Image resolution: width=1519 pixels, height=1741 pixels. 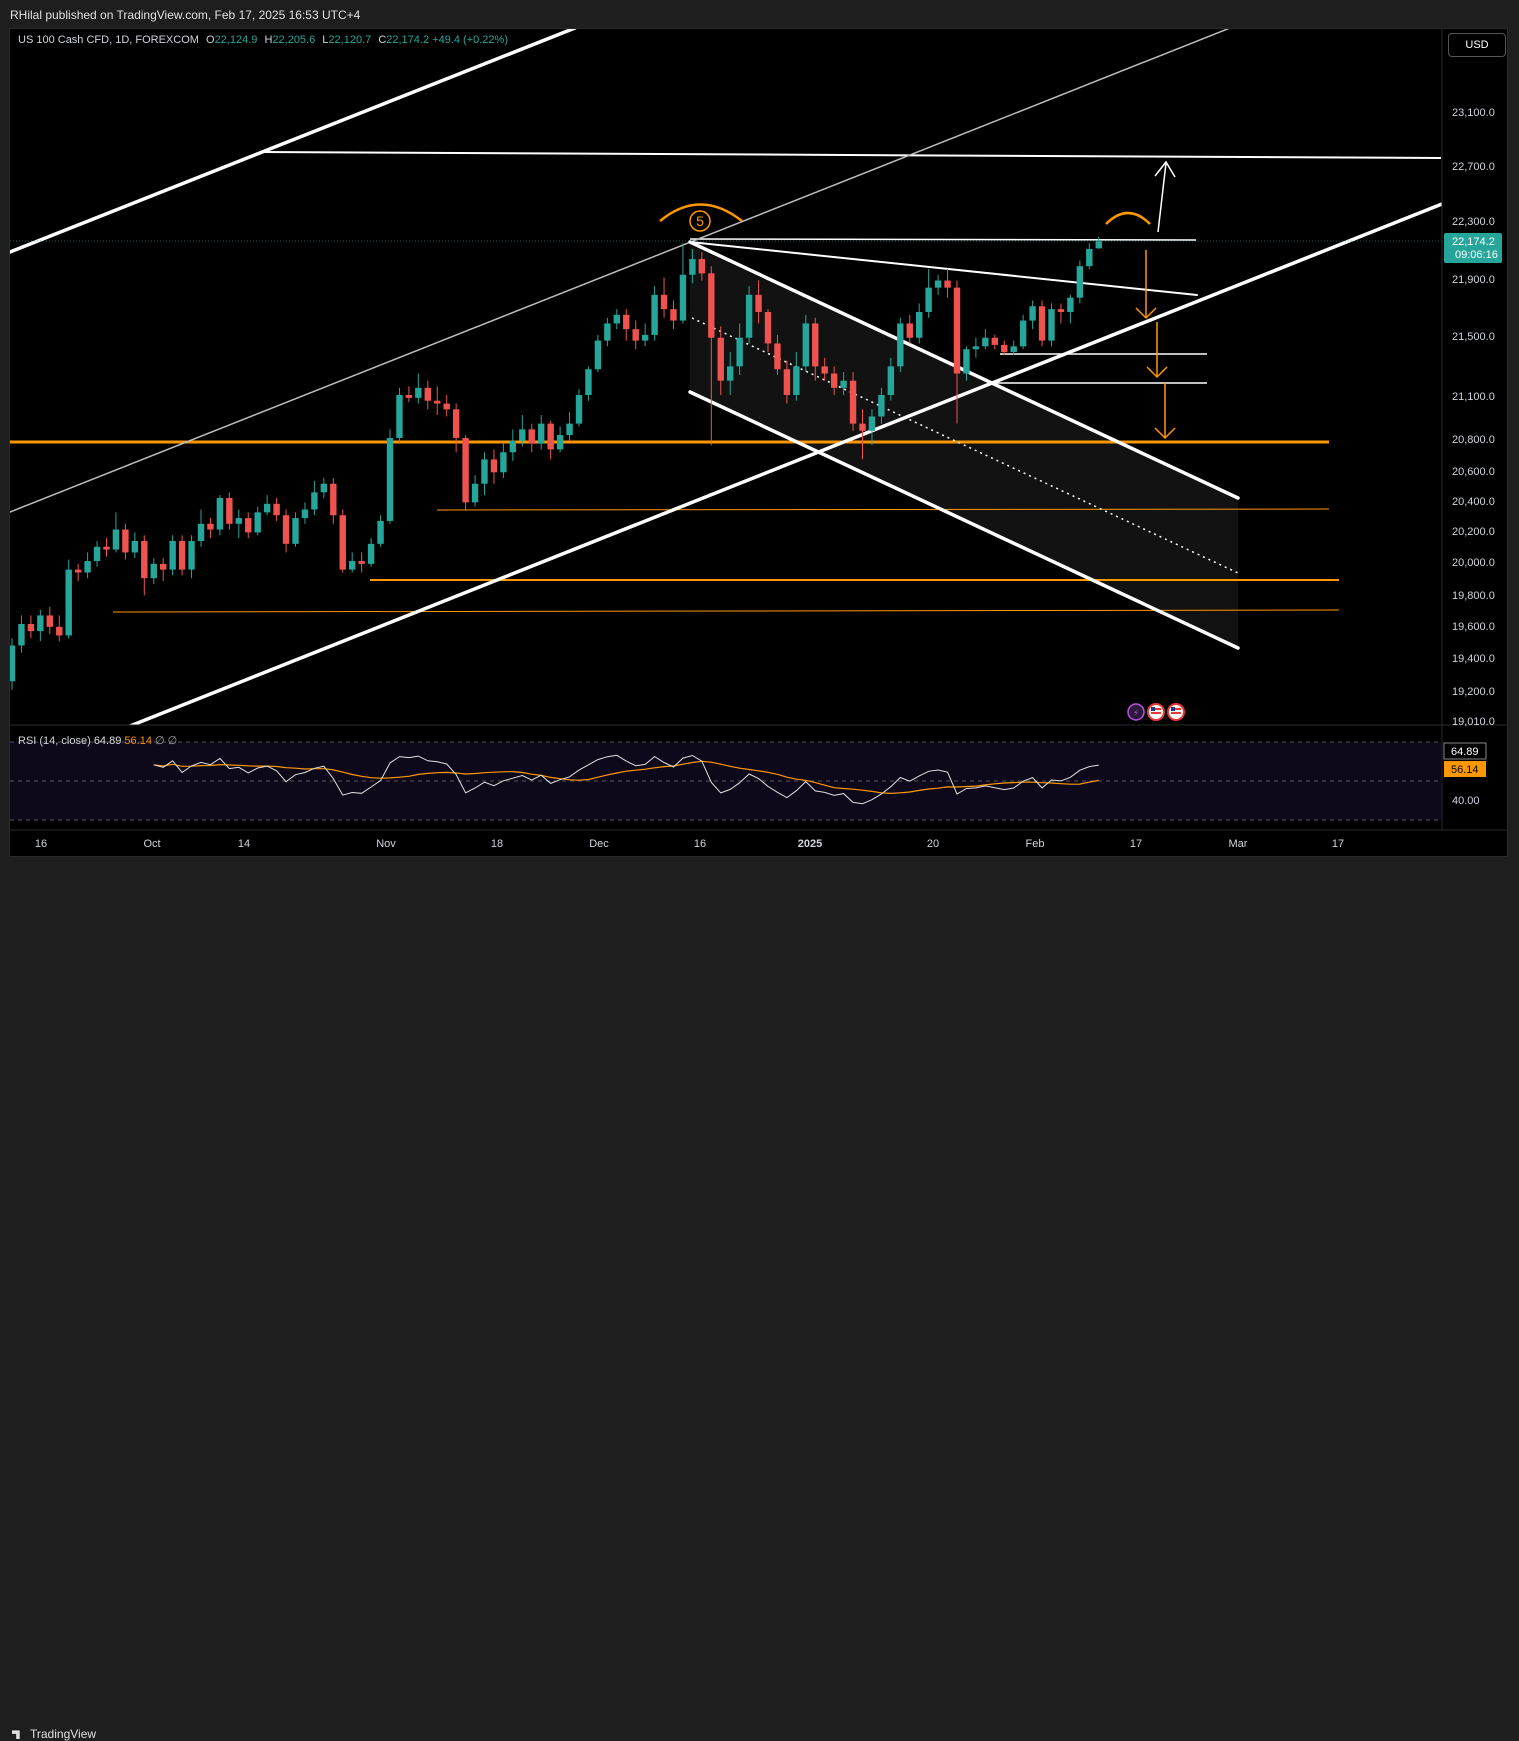 What do you see at coordinates (382, 40) in the screenshot?
I see `close-label: C` at bounding box center [382, 40].